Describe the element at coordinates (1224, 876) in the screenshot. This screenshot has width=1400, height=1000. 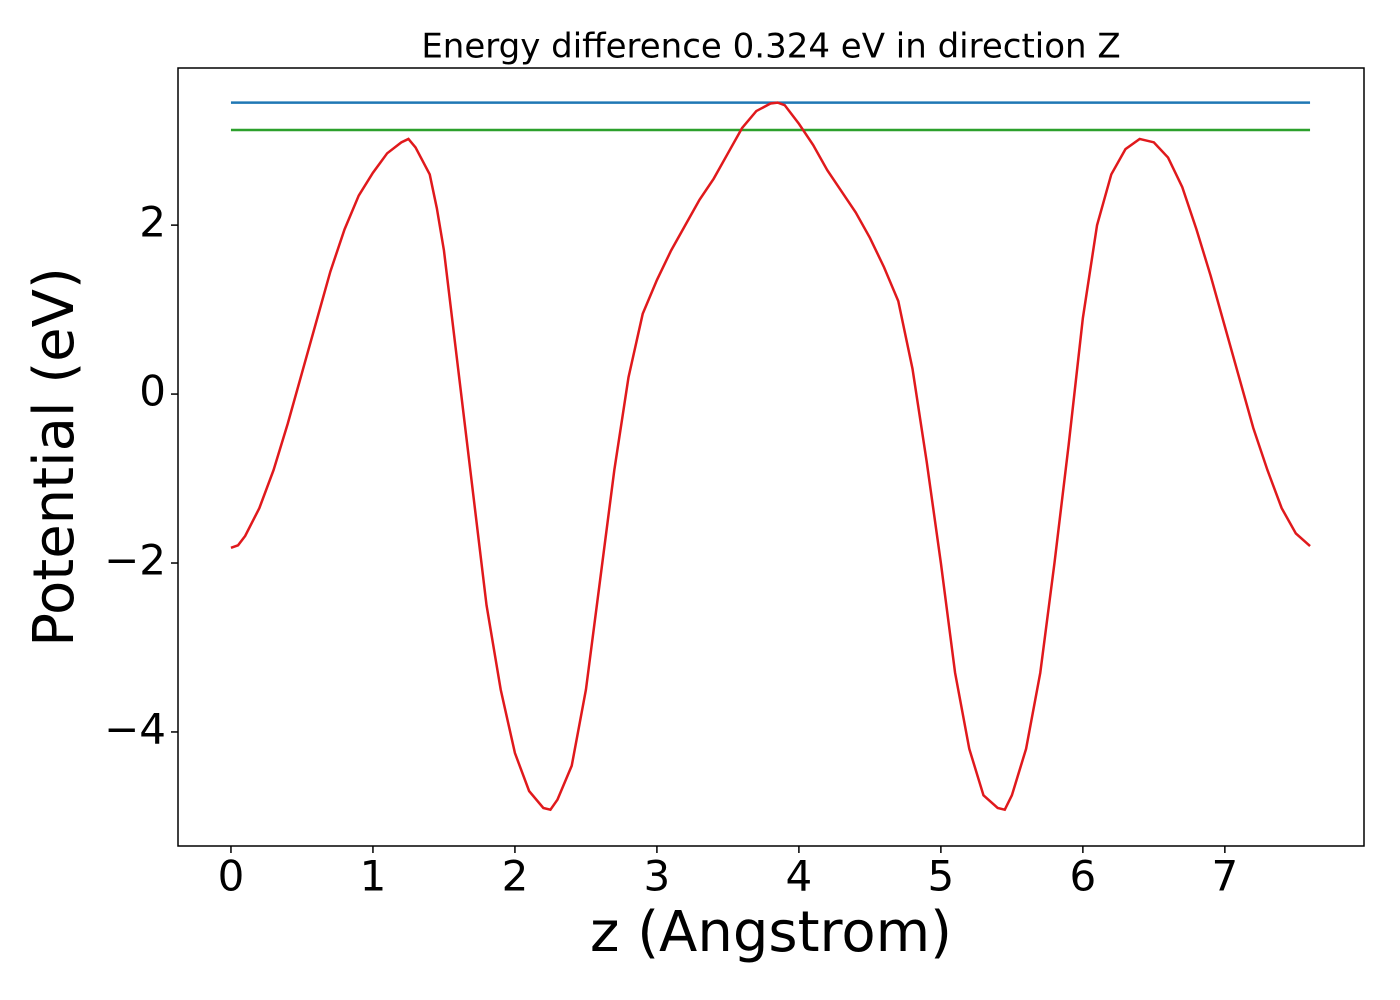
I see `x-tick-label: 7` at that location.